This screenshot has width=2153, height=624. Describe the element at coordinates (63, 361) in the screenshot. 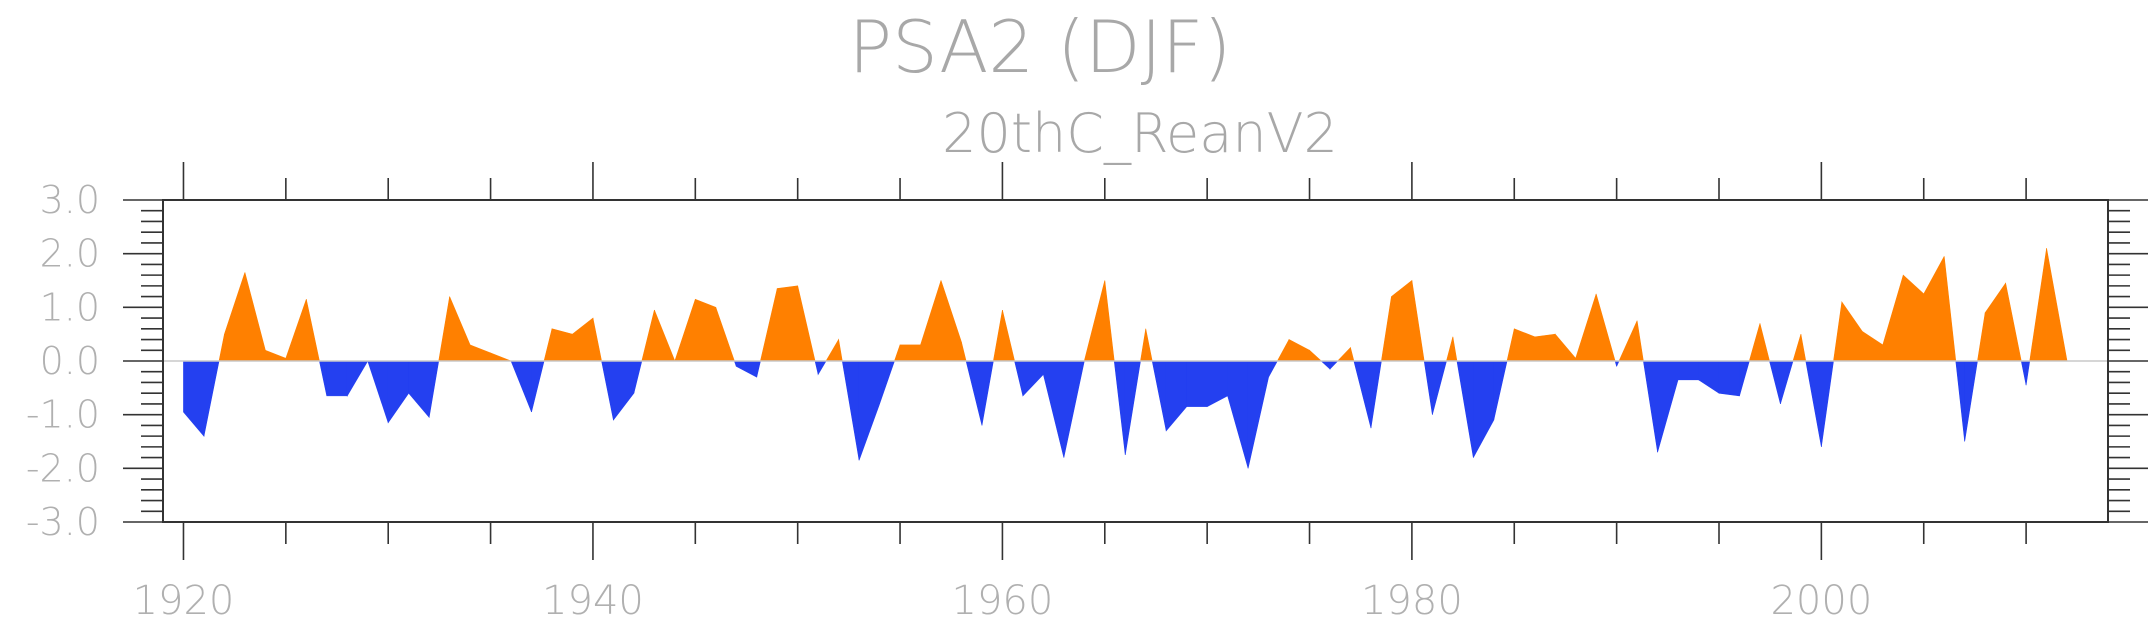

I see `y-axis-labels: 3.0 2.0 1.0 0.0 -1.0 -2.0 -3.0` at that location.